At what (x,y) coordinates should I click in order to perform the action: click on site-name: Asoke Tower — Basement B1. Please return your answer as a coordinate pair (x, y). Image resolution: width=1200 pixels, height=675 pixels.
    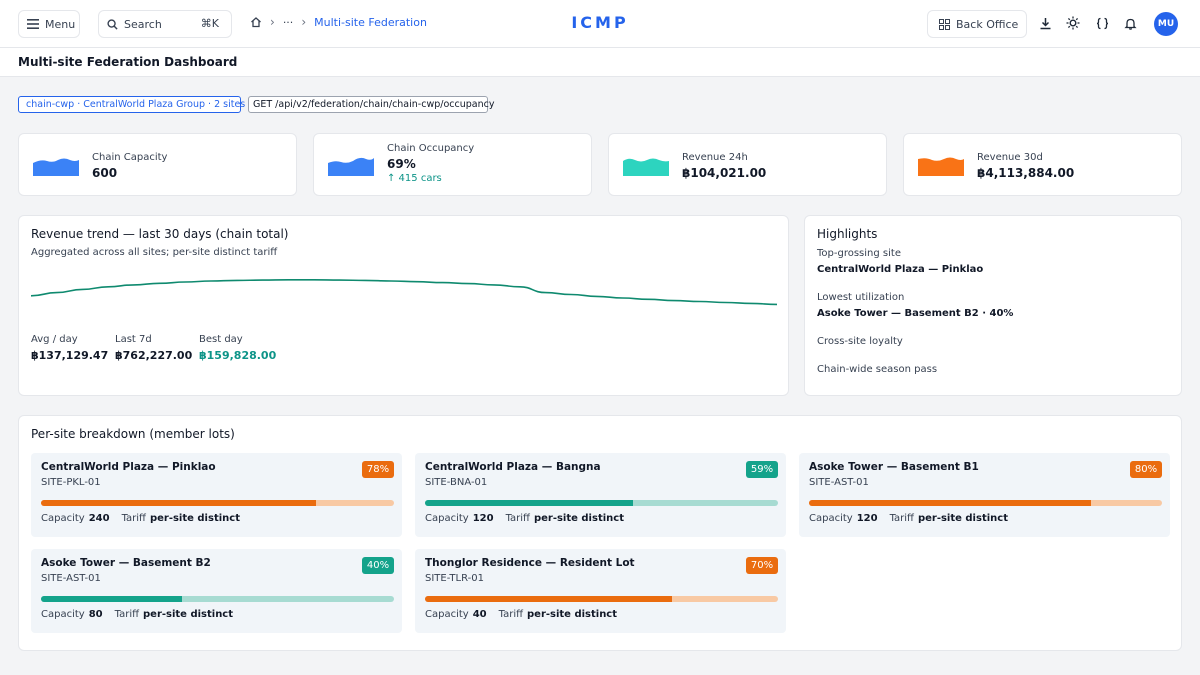
    Looking at the image, I should click on (894, 467).